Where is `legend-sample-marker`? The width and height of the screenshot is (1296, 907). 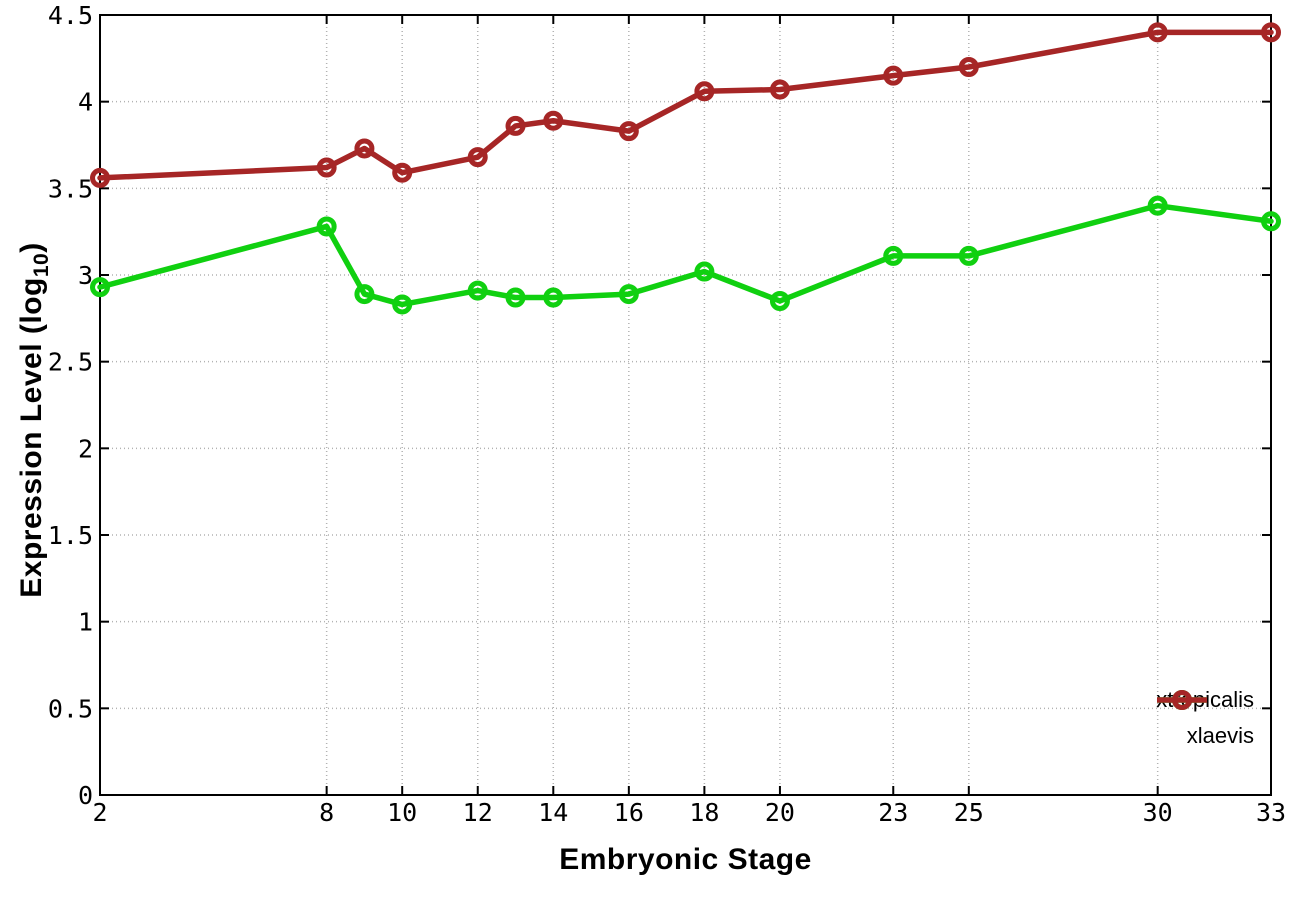
legend-sample-marker is located at coordinates (1182, 700).